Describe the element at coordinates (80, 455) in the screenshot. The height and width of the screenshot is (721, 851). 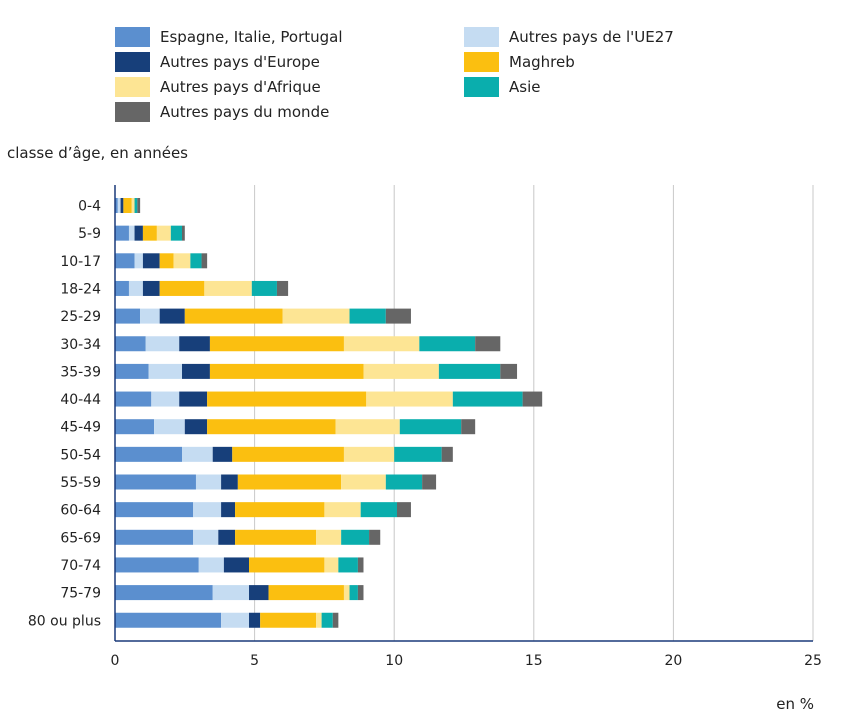
I see `y-tick-label: 50-54` at that location.